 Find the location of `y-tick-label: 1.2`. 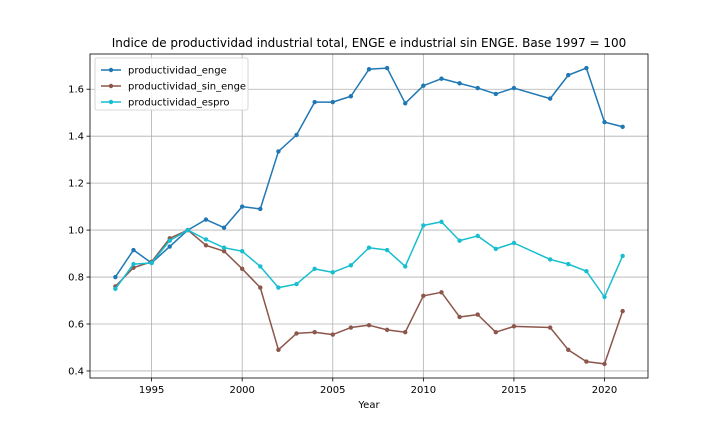

y-tick-label: 1.2 is located at coordinates (76, 184).